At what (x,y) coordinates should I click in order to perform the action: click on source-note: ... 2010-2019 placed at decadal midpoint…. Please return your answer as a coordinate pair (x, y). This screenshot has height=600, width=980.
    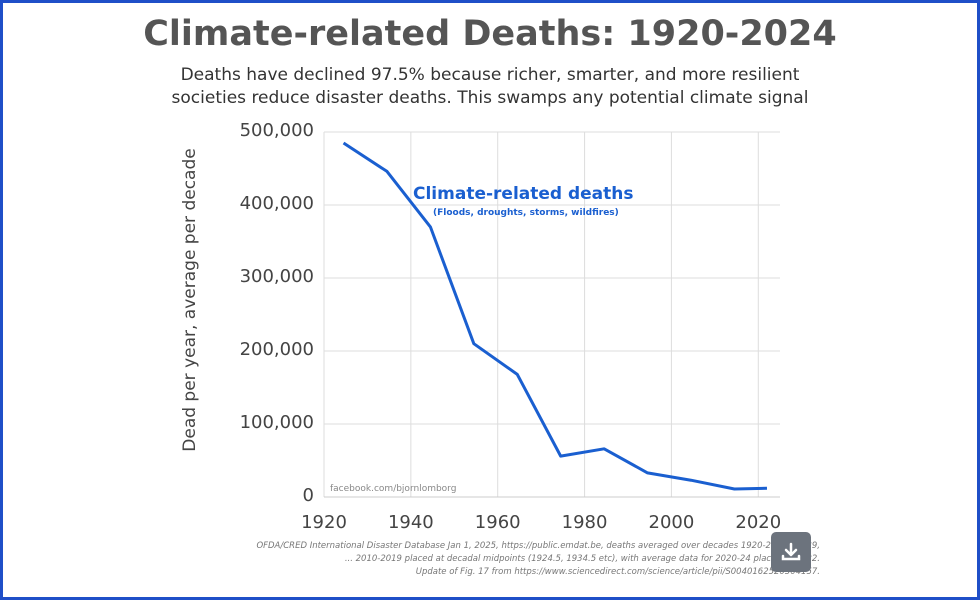
    Looking at the image, I should click on (582, 559).